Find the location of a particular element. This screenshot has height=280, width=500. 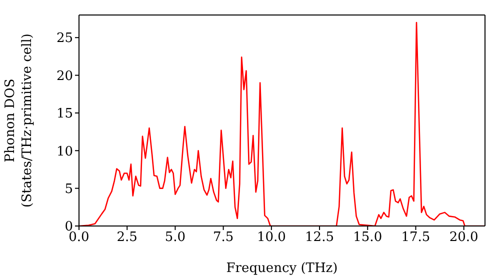

x-tick-label: 2.5 is located at coordinates (127, 238).